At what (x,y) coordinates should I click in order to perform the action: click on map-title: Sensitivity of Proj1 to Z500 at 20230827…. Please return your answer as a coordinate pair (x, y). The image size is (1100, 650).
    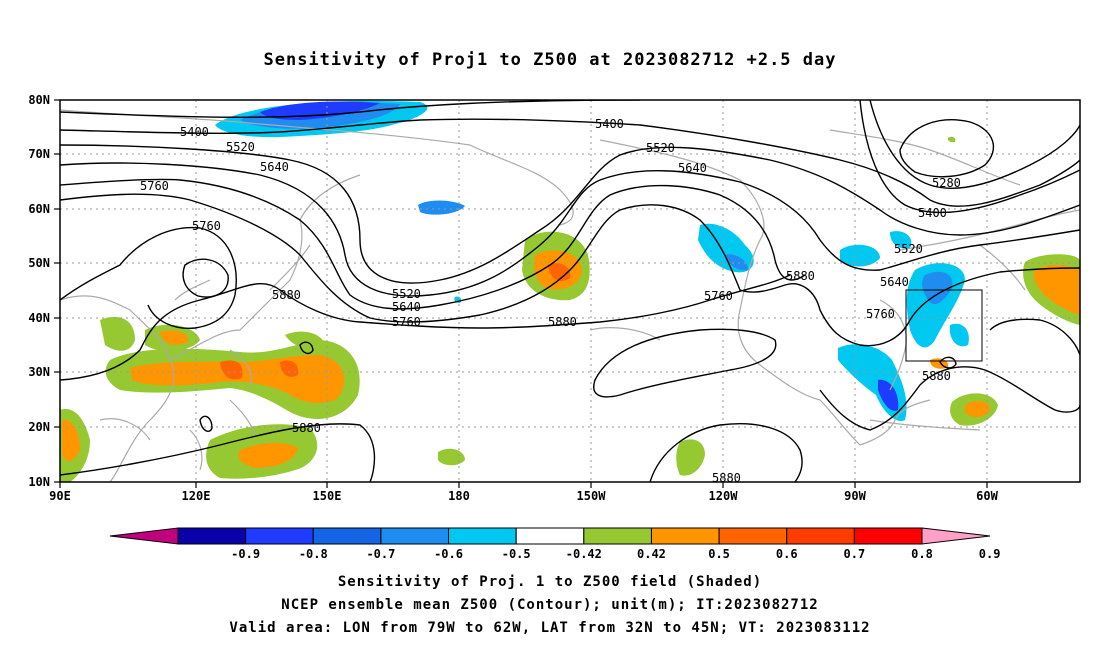
    Looking at the image, I should click on (550, 60).